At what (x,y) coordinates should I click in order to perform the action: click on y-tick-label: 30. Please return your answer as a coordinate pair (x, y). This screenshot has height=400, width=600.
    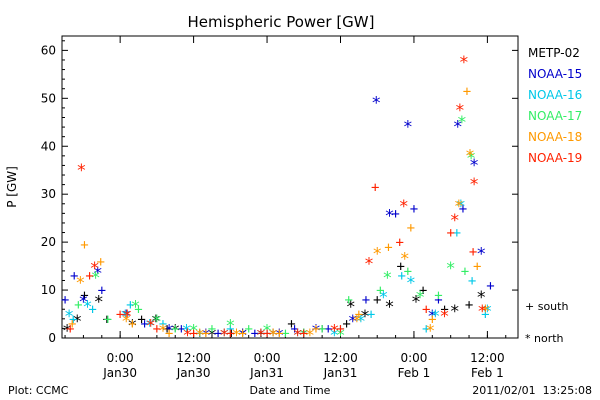
    Looking at the image, I should click on (48, 194).